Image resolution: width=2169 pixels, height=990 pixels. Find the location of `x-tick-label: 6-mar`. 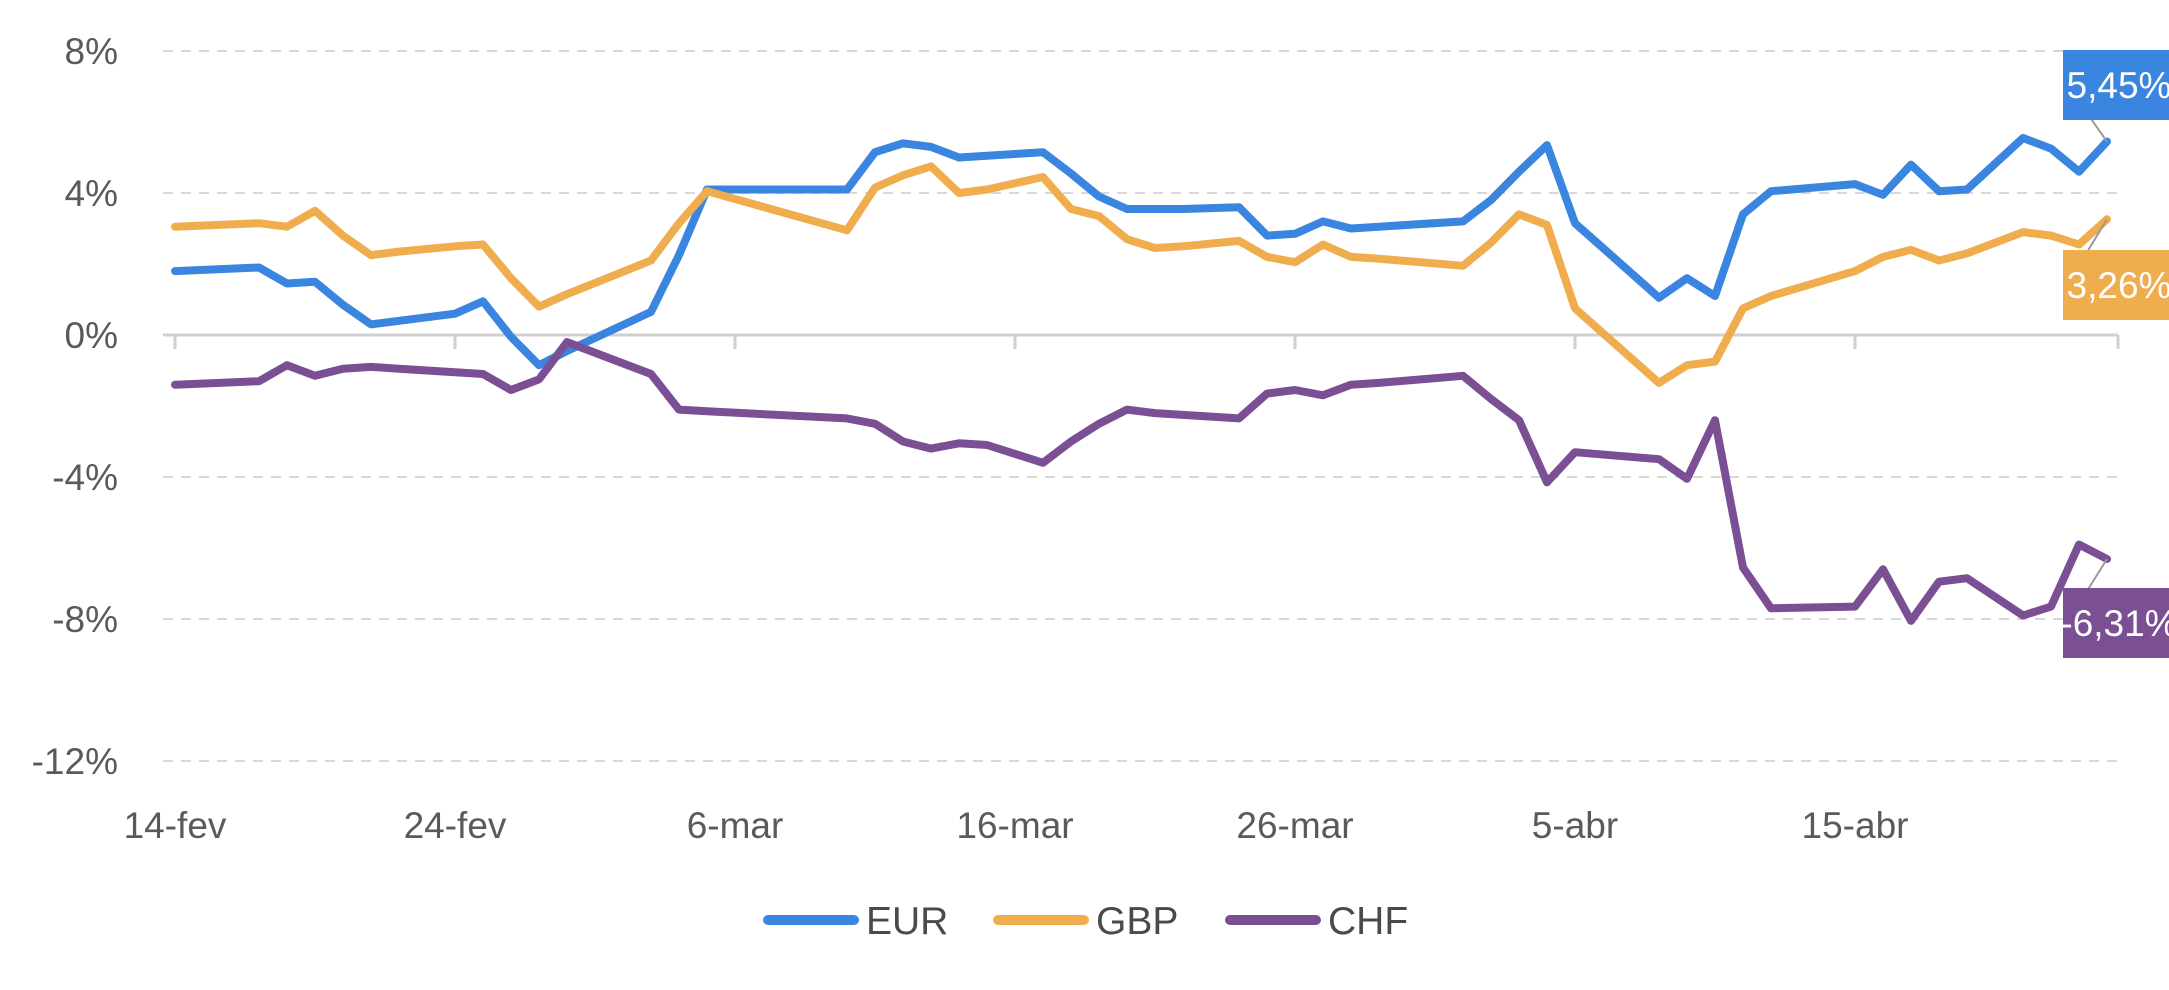

x-tick-label: 6-mar is located at coordinates (735, 825).